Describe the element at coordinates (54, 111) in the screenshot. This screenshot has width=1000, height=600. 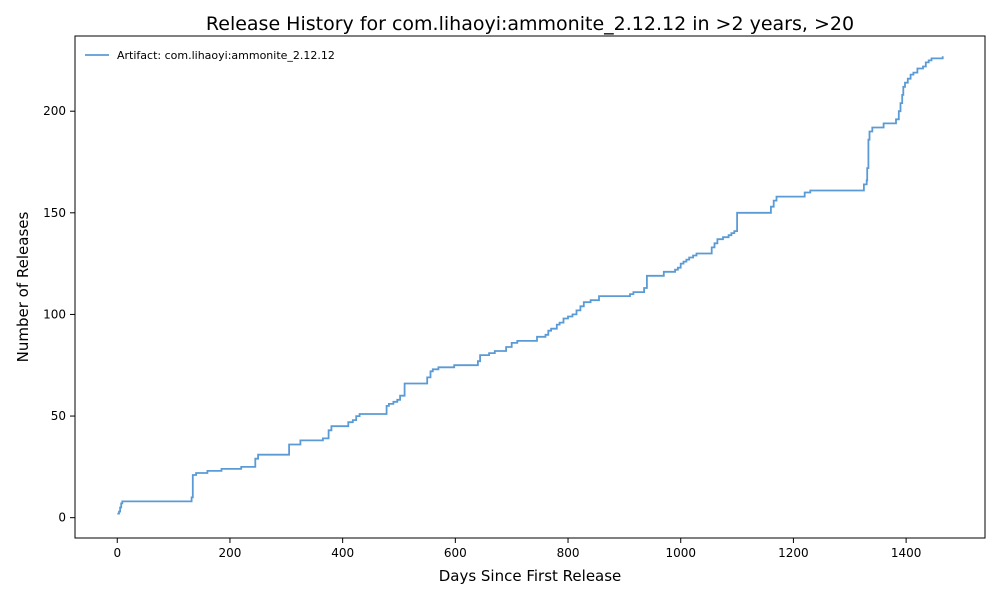
I see `y-tick-label: 200` at that location.